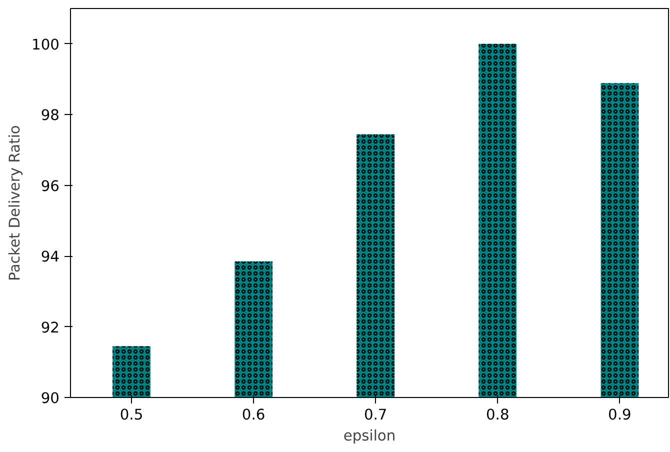 Image resolution: width=670 pixels, height=452 pixels. Describe the element at coordinates (132, 415) in the screenshot. I see `x-tick-label: 0.5` at that location.